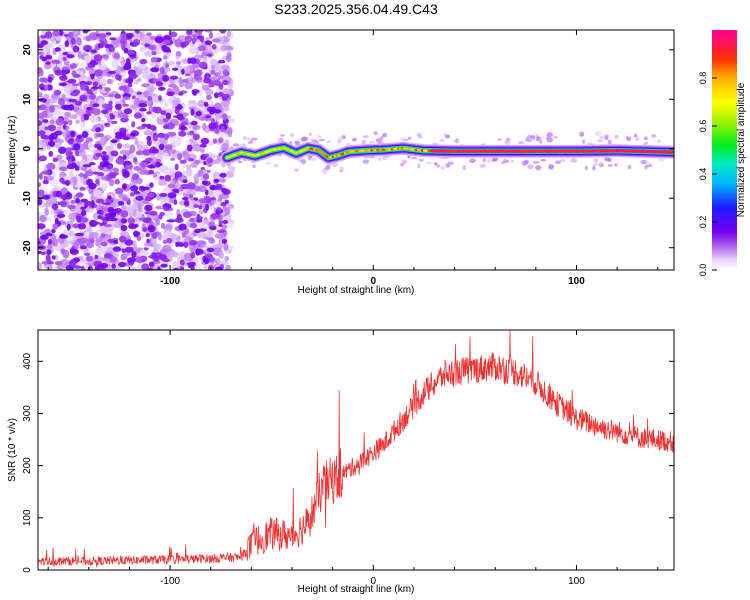  Describe the element at coordinates (703, 222) in the screenshot. I see `colorbar-tick-label: 0.2` at that location.